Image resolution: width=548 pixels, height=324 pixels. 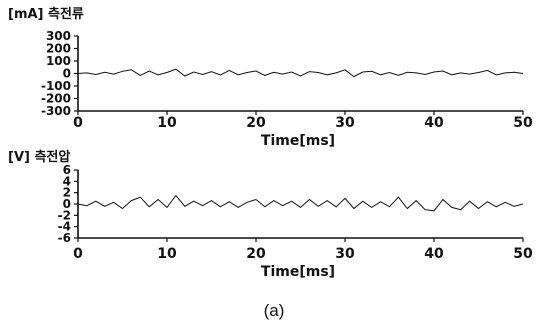 What do you see at coordinates (434, 123) in the screenshot?
I see `current-chart-x-tick-label: 40` at bounding box center [434, 123].